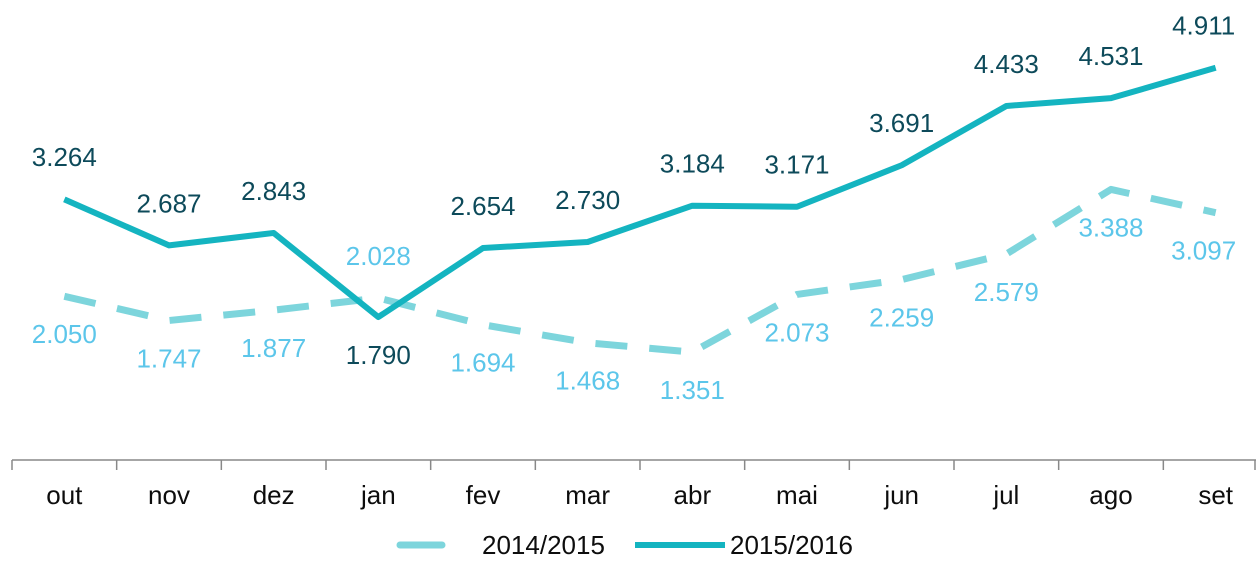 The width and height of the screenshot is (1256, 585). I want to click on data-label: 2.579, so click(1006, 292).